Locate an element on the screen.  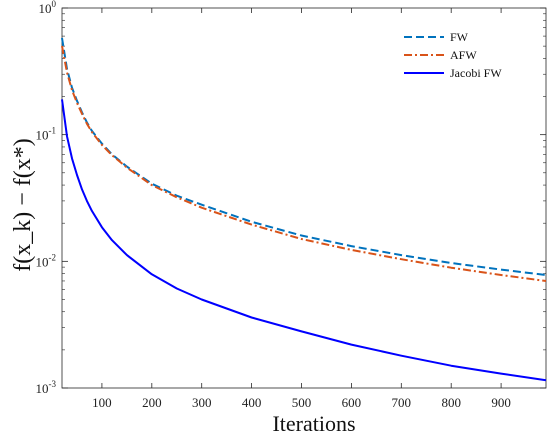
legend-label: FW is located at coordinates (459, 37).